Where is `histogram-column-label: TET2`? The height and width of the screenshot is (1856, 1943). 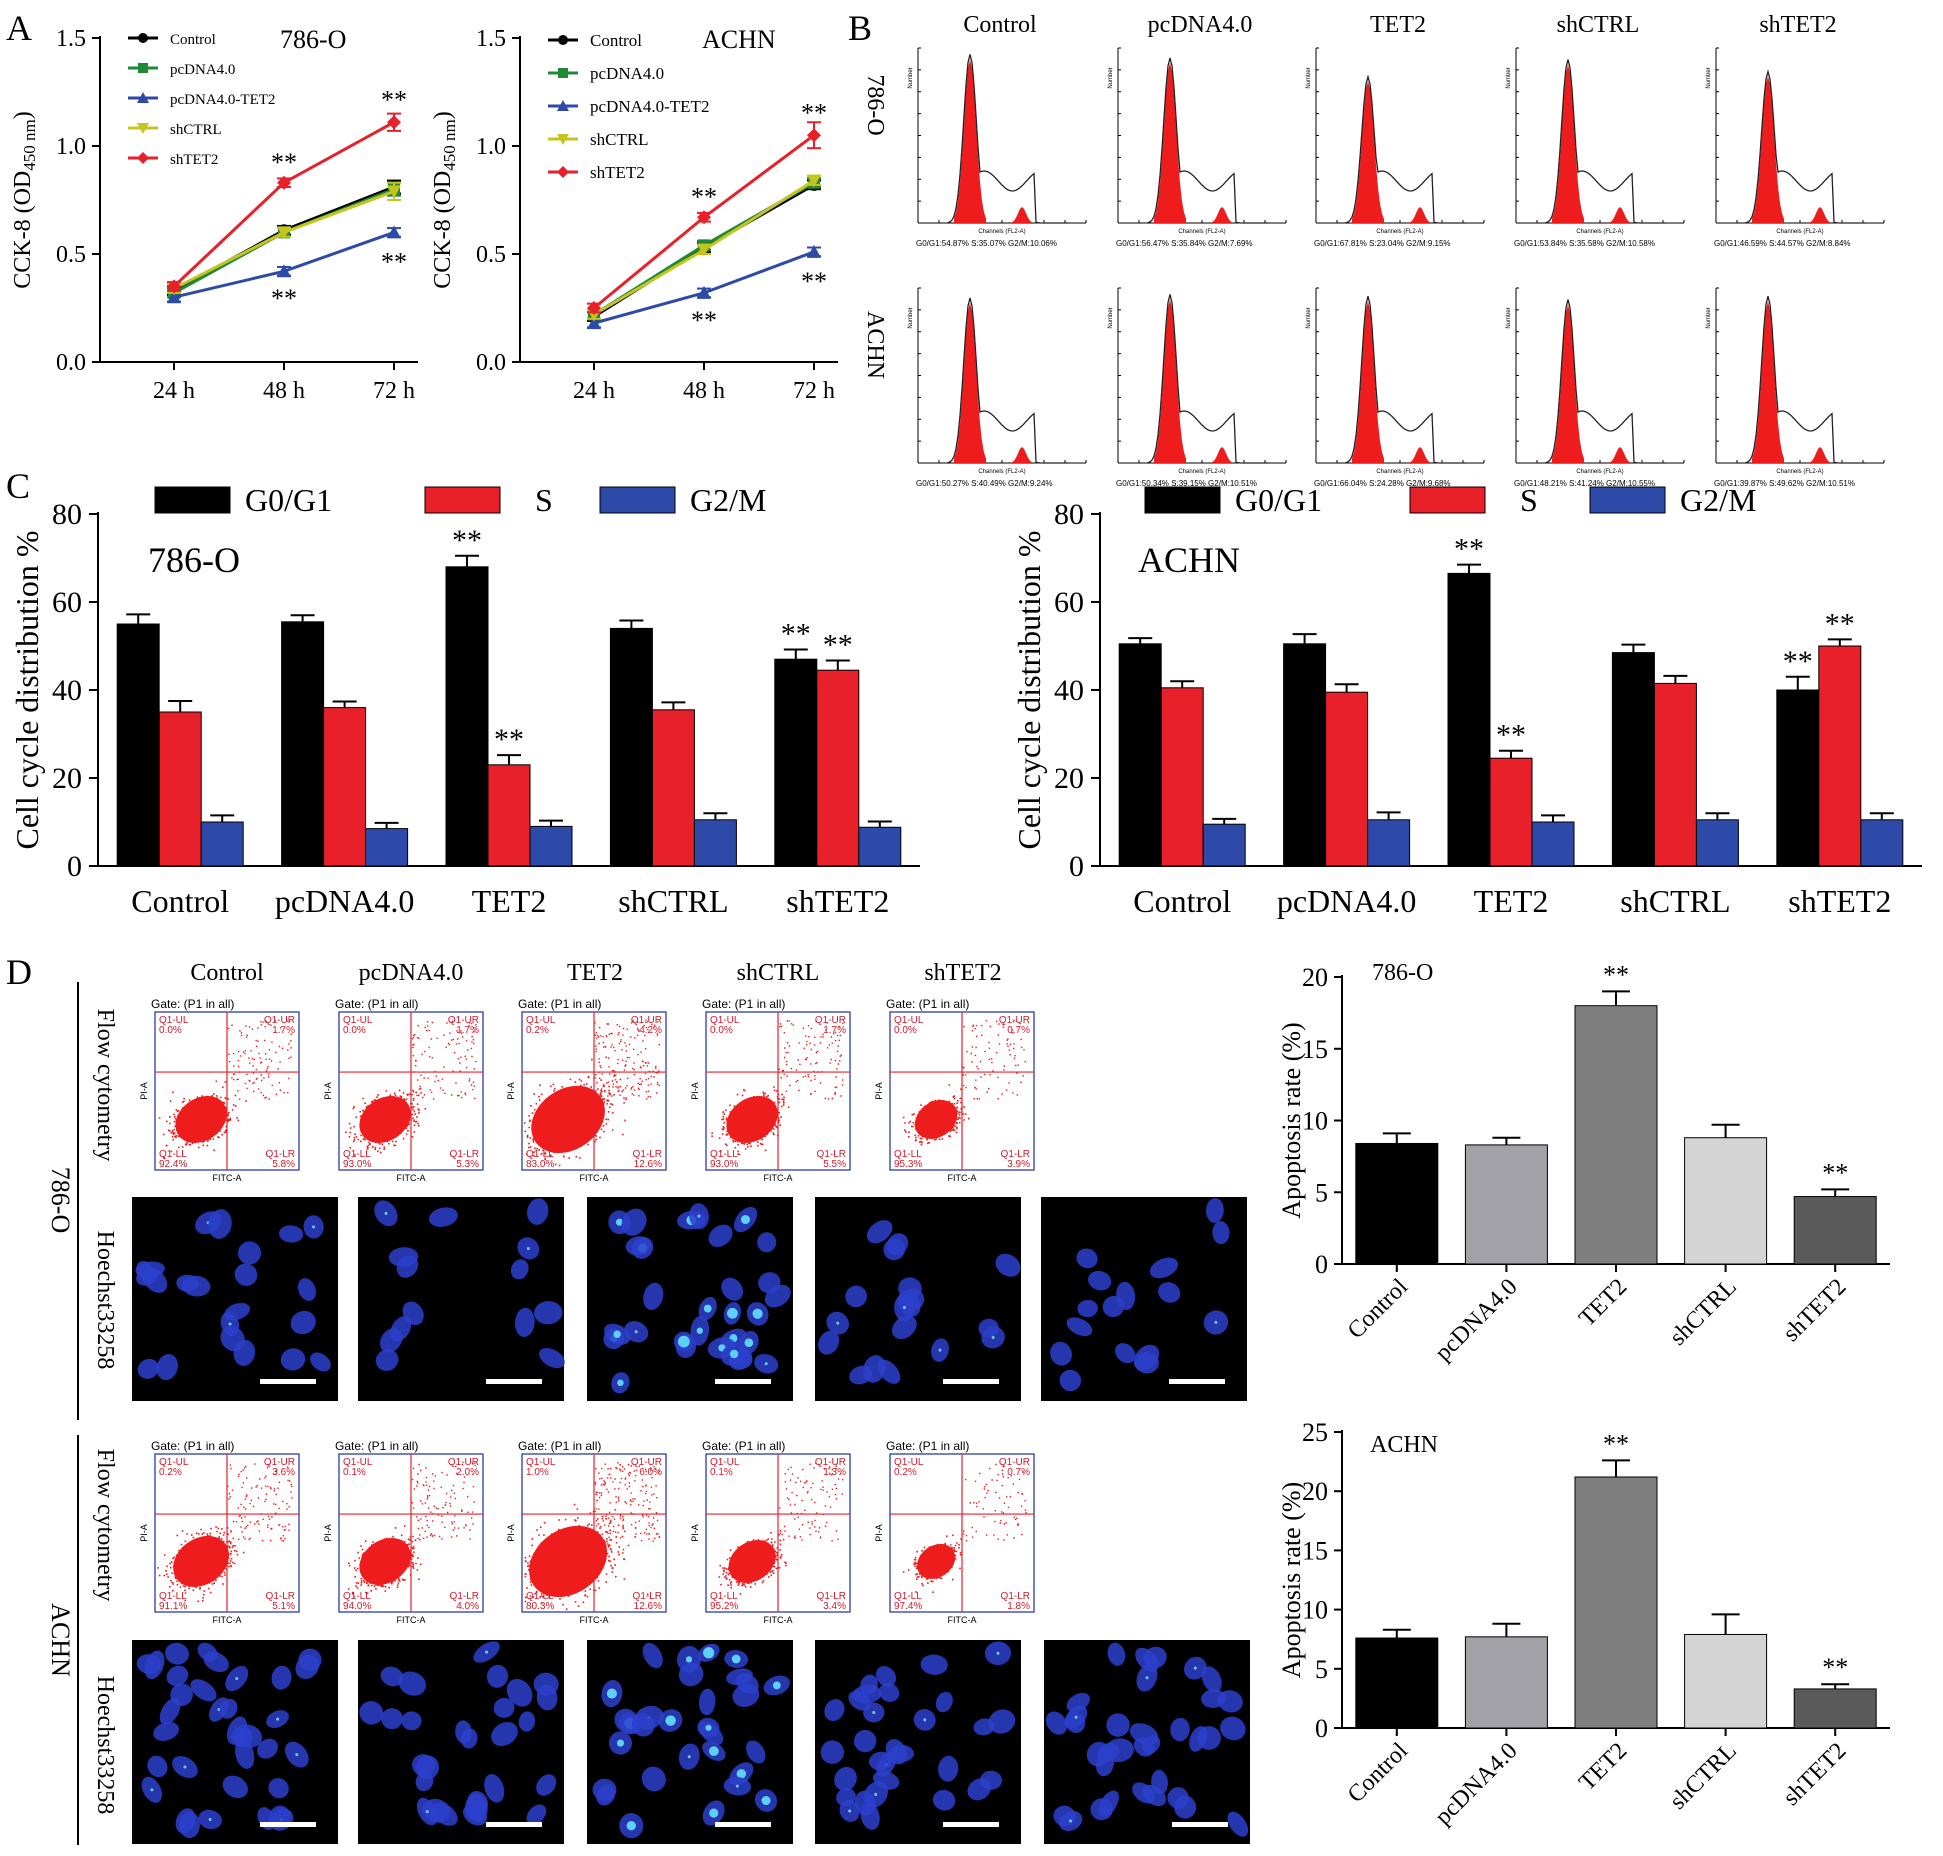 histogram-column-label: TET2 is located at coordinates (1398, 25).